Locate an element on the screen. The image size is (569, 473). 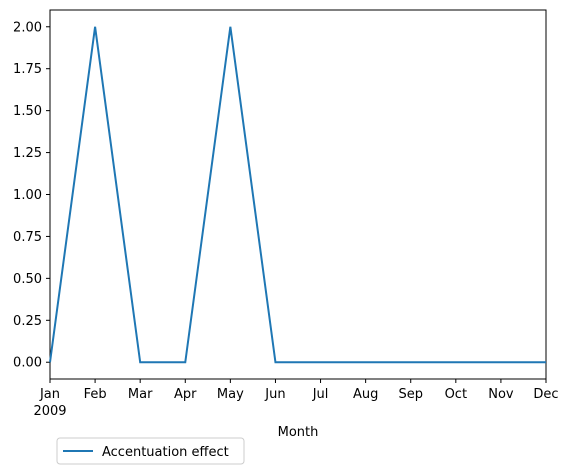
y-tick-label: 0.50 is located at coordinates (27, 279).